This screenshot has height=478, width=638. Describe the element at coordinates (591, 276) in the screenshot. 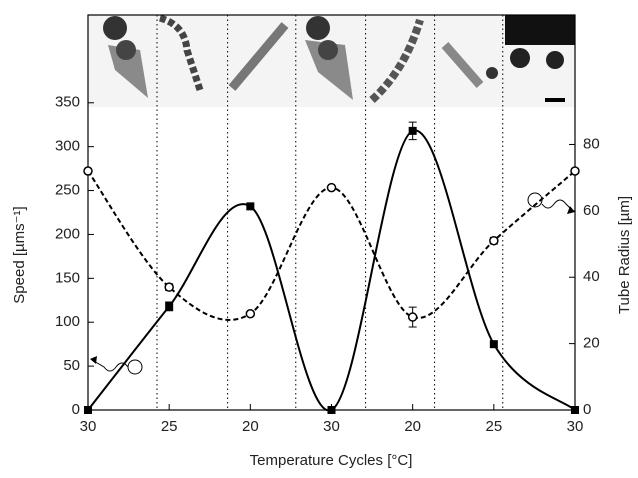

I see `y2-tick-label: 40` at that location.